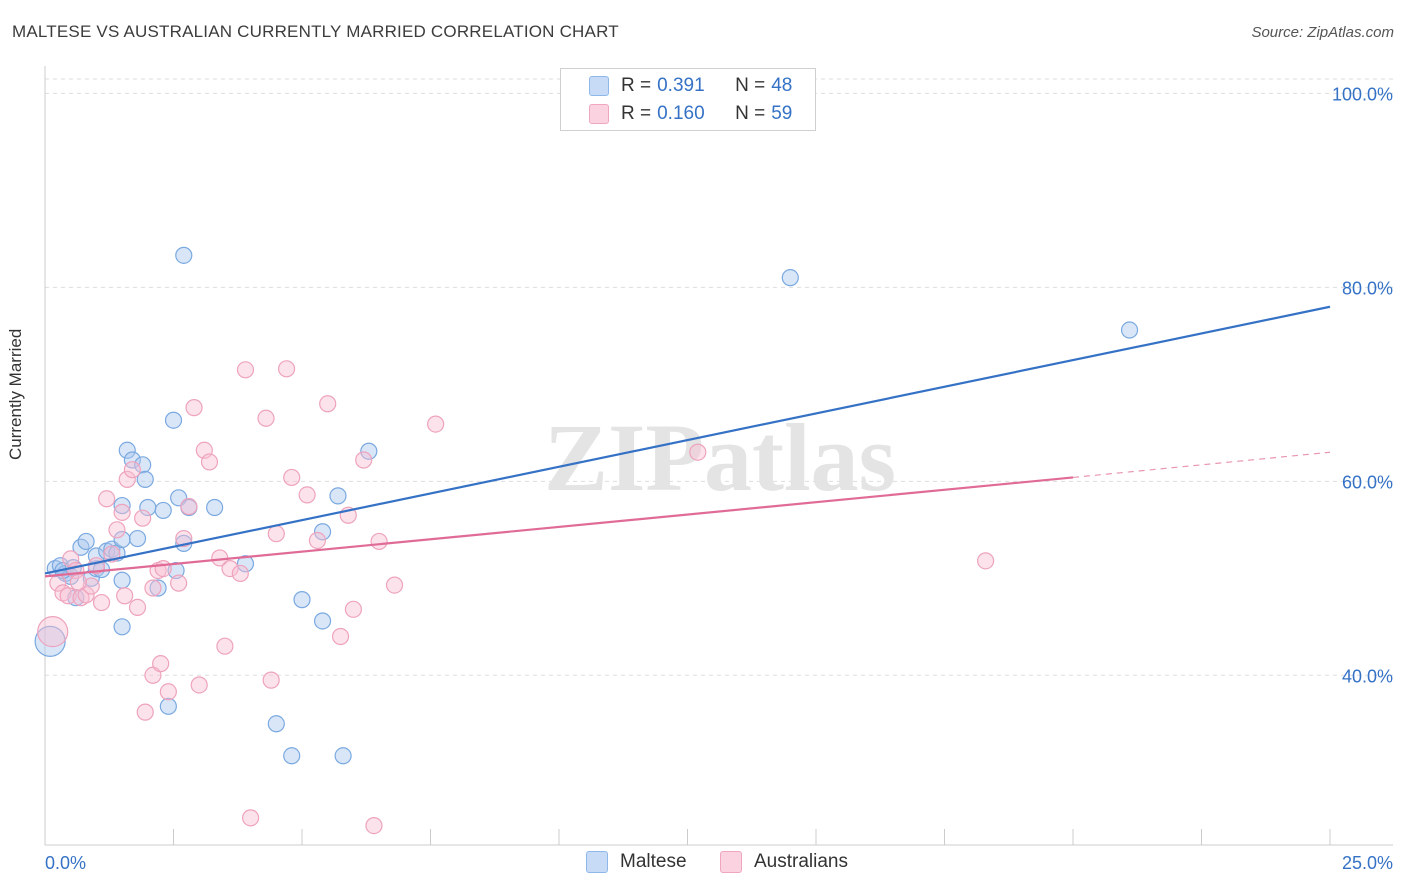 The image size is (1406, 892). I want to click on legend-label-maltese: Maltese, so click(653, 861).